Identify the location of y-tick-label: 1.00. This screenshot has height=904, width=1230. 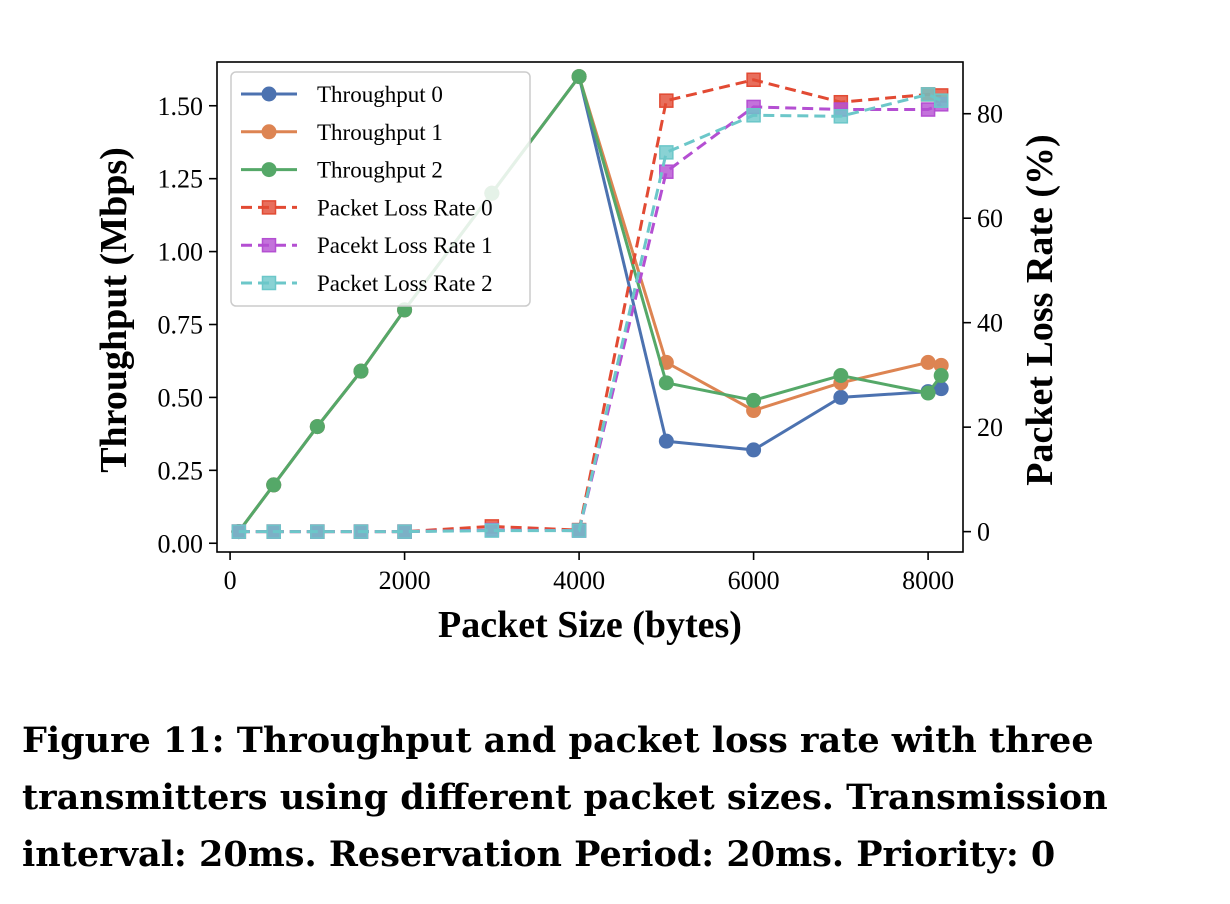
(181, 252).